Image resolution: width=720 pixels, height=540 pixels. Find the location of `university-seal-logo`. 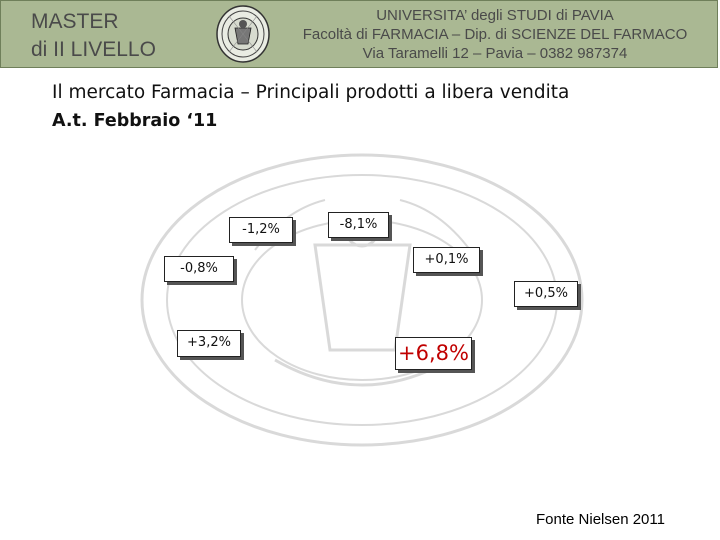

university-seal-logo is located at coordinates (243, 34).